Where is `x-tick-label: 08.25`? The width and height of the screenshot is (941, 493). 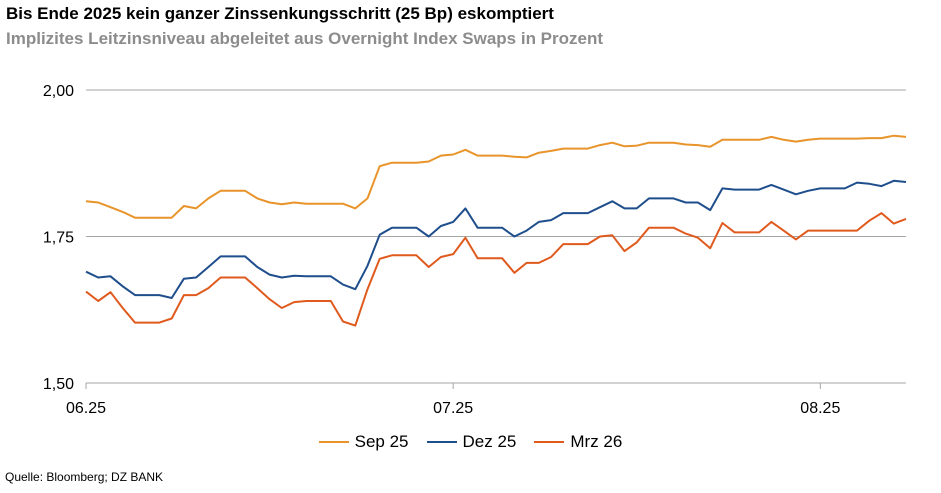 x-tick-label: 08.25 is located at coordinates (820, 408).